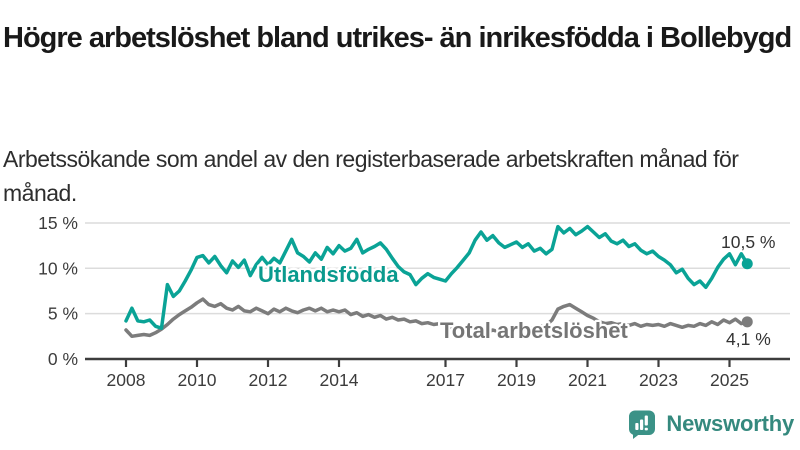  Describe the element at coordinates (587, 380) in the screenshot. I see `x-axis-tick-label: 2021` at that location.